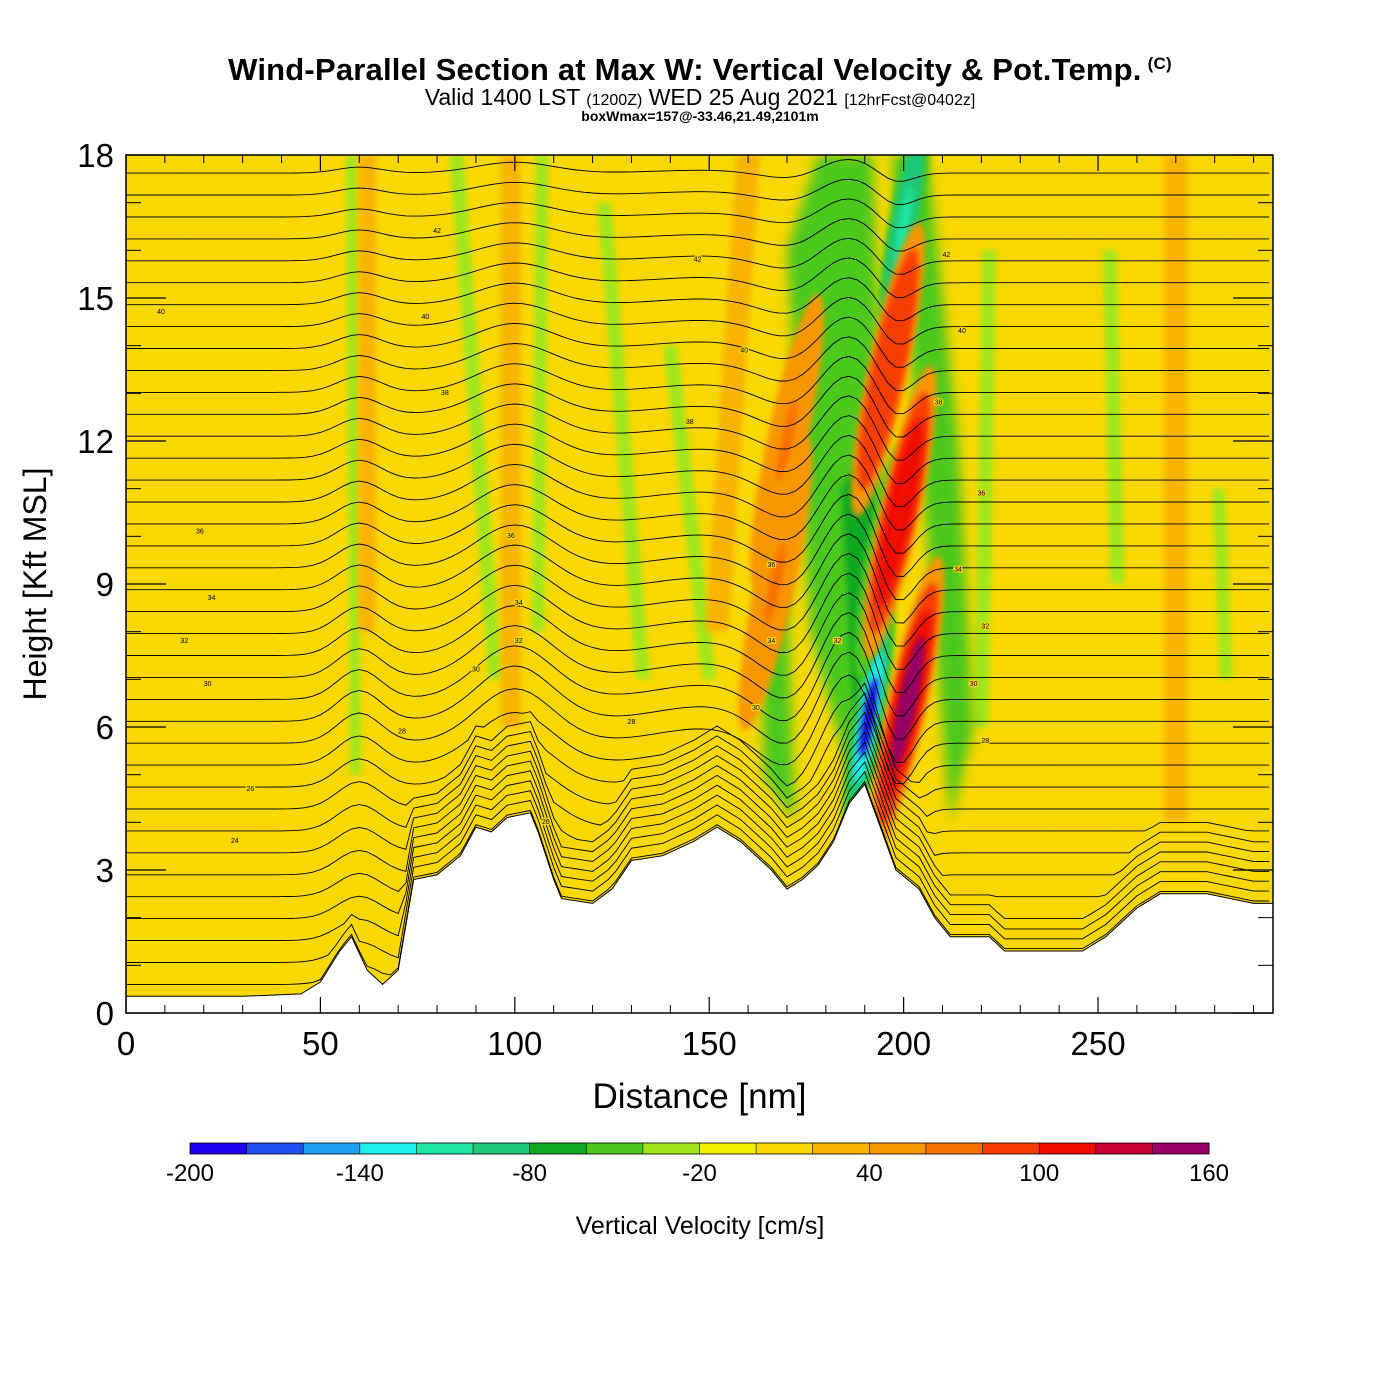  I want to click on copyright-mark: (C), so click(1159, 63).